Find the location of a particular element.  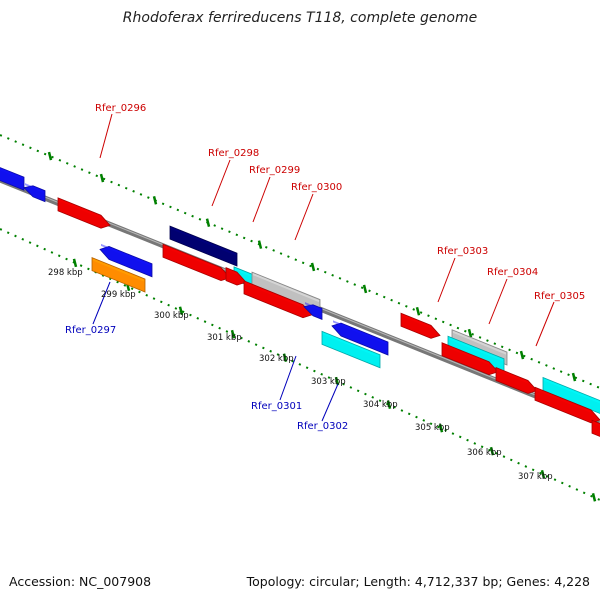

gene-block-reverse-left-2-highlight is located at coordinates (34, 188).